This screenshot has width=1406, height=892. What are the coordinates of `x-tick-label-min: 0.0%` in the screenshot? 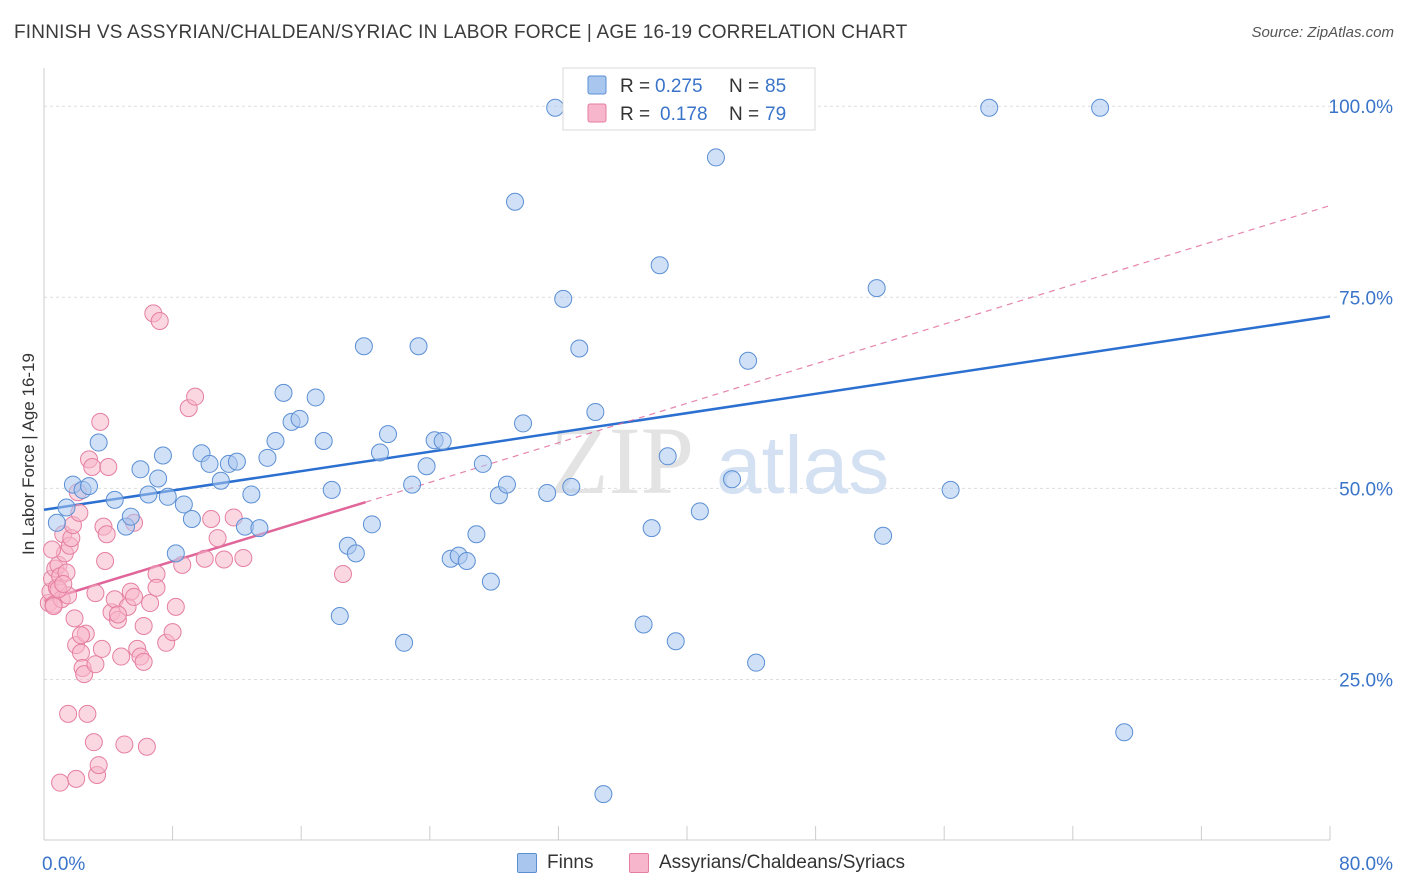 It's located at (63, 864).